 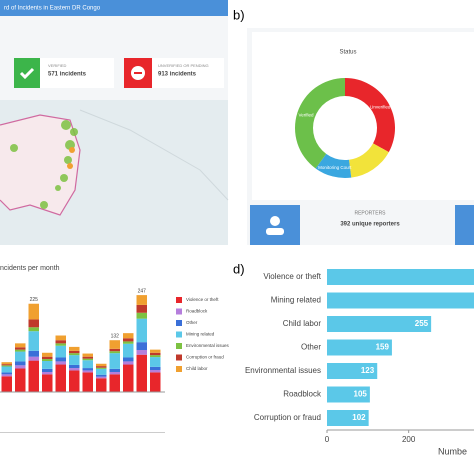 I want to click on value-label: 159, so click(x=383, y=347).